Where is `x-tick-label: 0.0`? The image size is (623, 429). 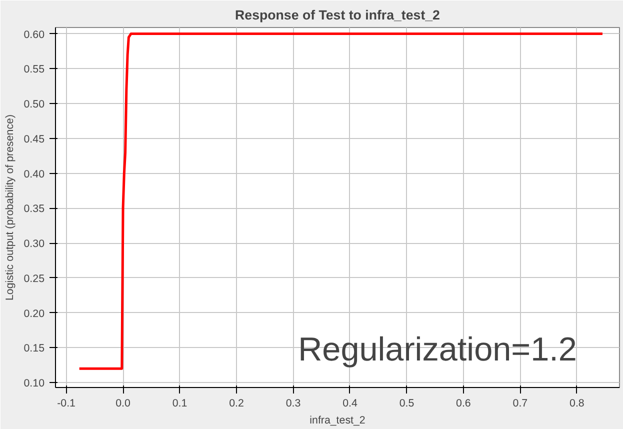
x-tick-label: 0.0 is located at coordinates (123, 404).